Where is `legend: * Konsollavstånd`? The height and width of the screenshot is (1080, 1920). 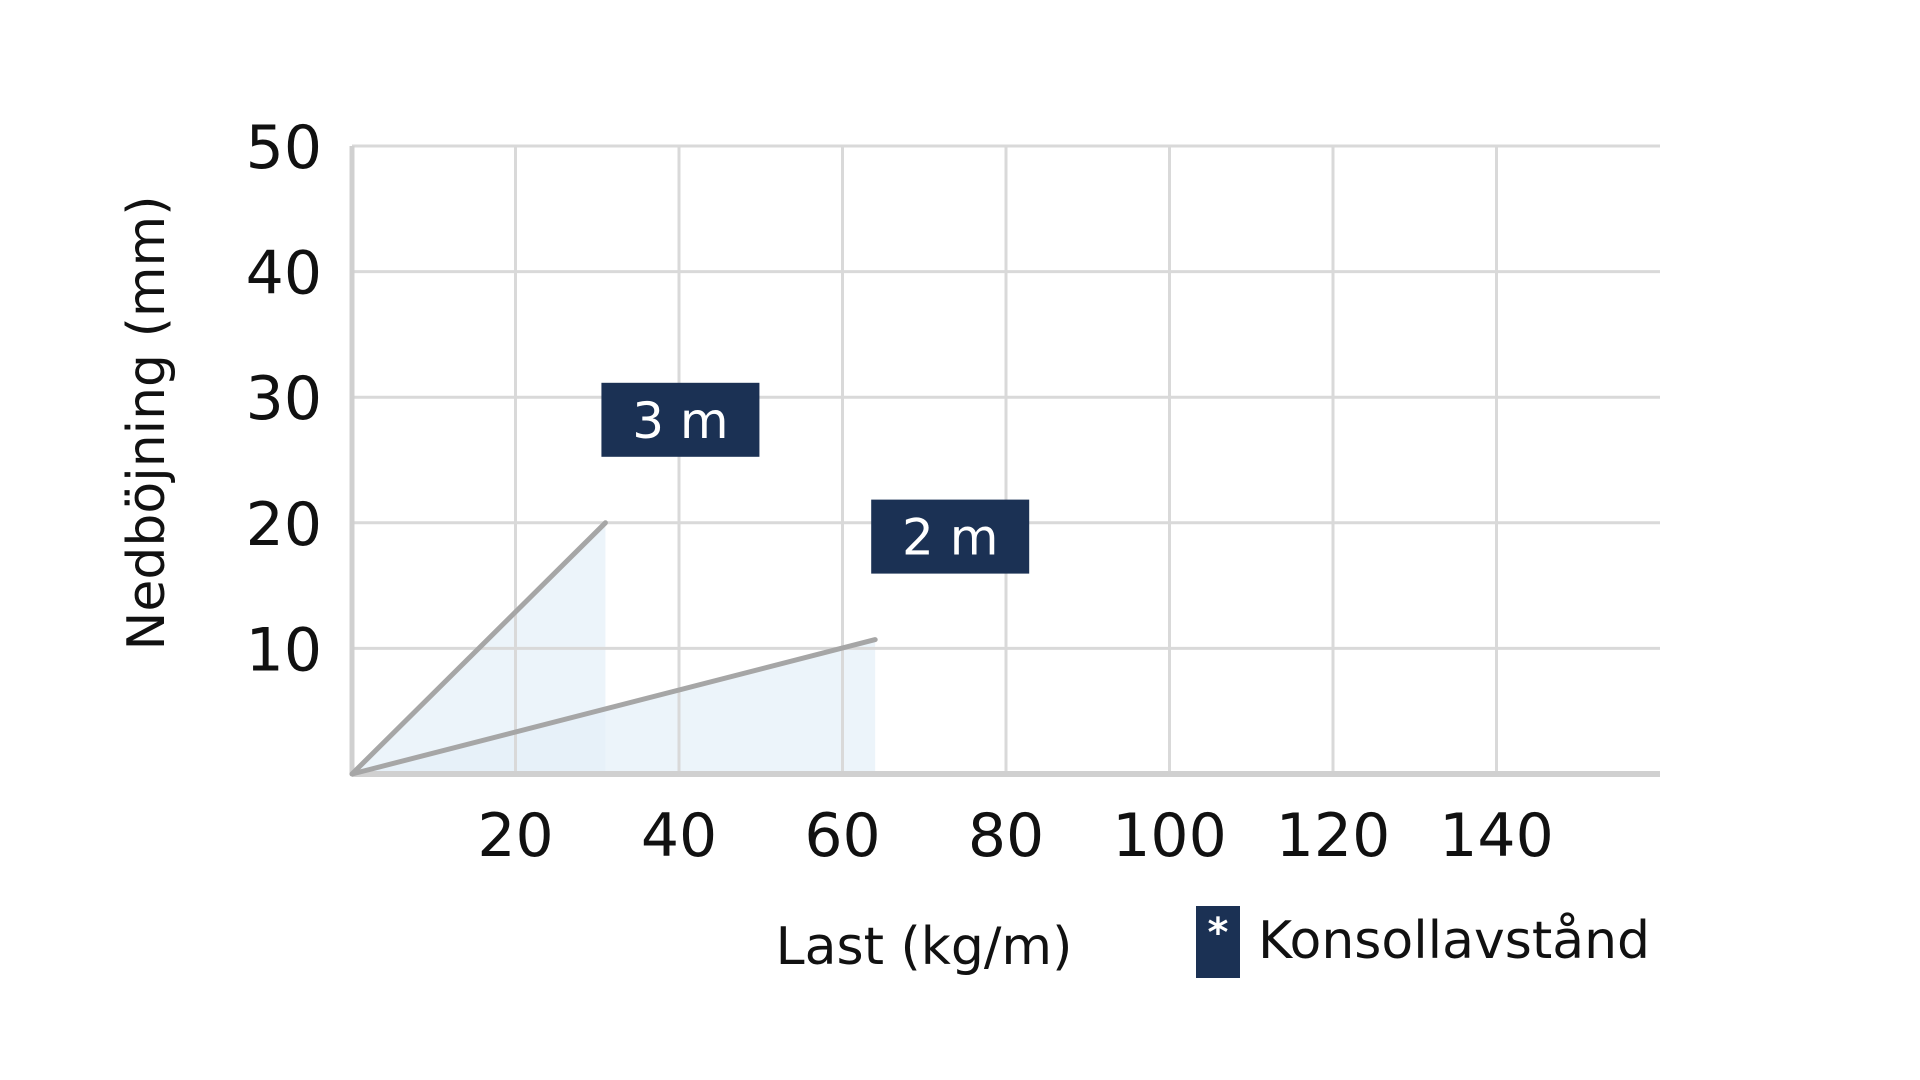
legend: * Konsollavstånd is located at coordinates (1423, 942).